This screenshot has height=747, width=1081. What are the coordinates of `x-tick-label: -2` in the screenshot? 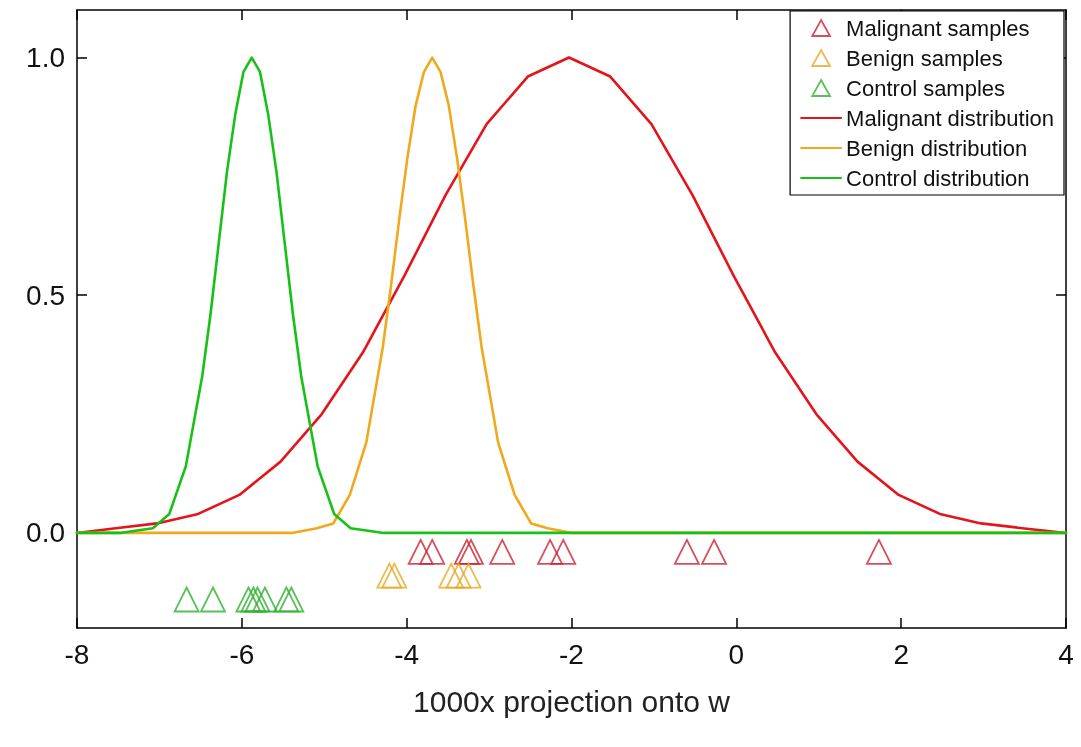 It's located at (571, 654).